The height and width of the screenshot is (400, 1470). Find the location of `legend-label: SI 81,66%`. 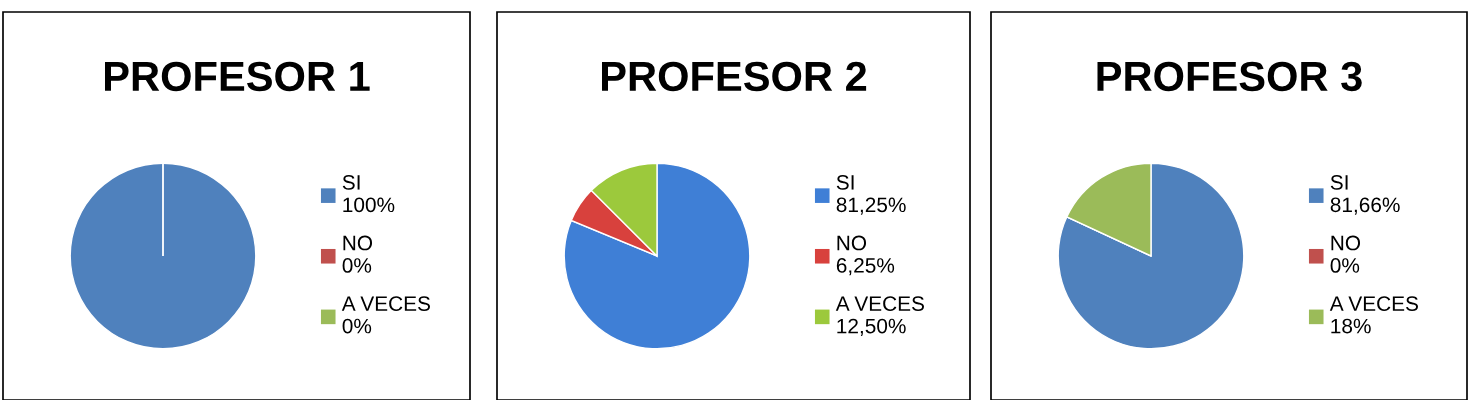

legend-label: SI 81,66% is located at coordinates (1365, 195).